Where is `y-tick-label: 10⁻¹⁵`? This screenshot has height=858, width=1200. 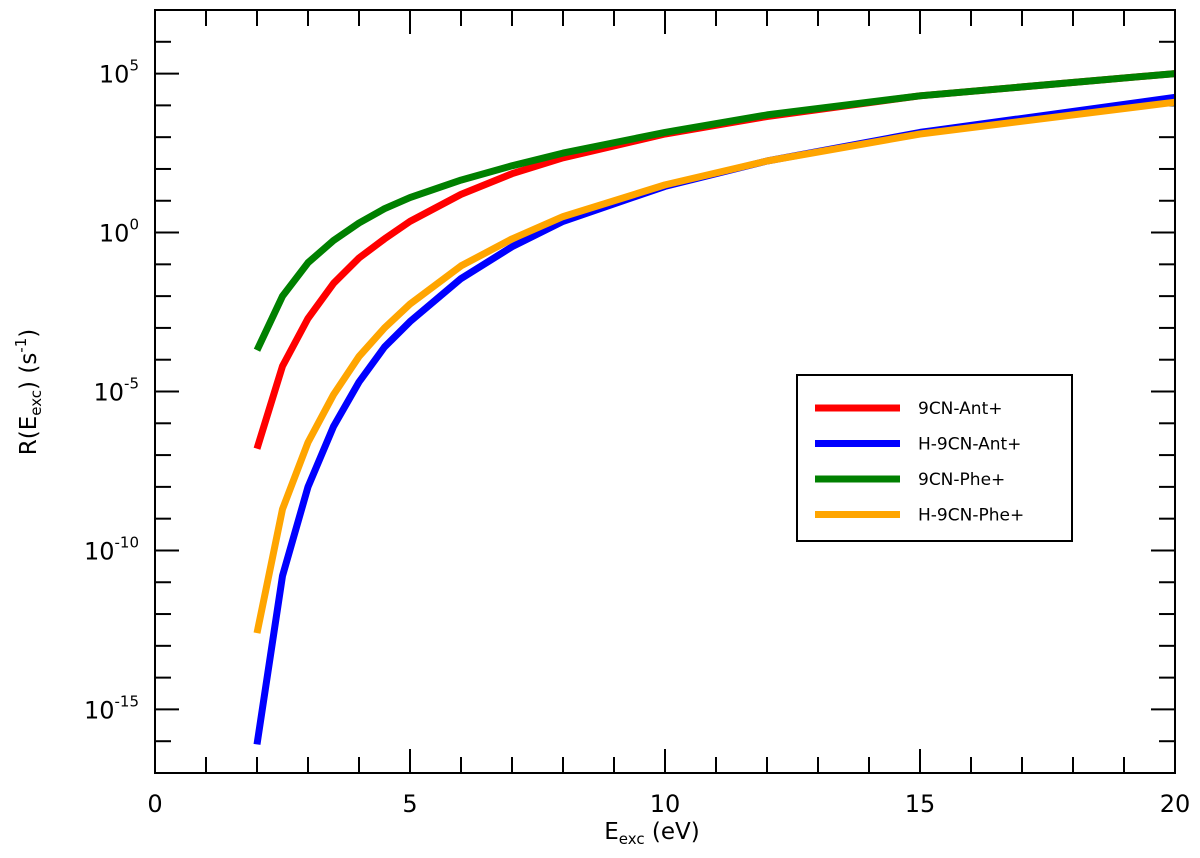 y-tick-label: 10⁻¹⁵ is located at coordinates (111, 708).